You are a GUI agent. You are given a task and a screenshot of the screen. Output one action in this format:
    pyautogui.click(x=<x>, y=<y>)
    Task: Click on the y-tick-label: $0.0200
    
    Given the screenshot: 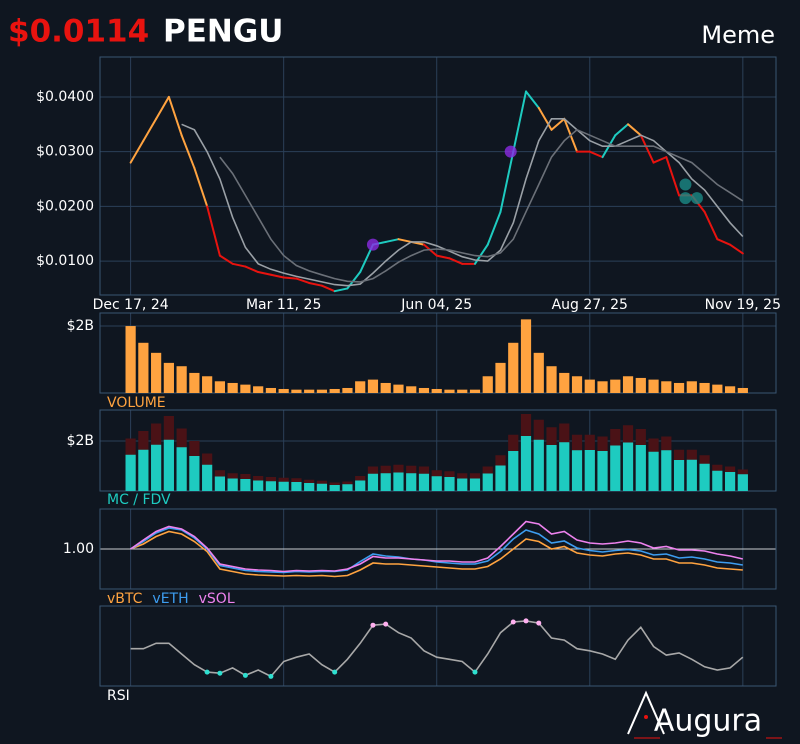 What is the action you would take?
    pyautogui.click(x=65, y=206)
    